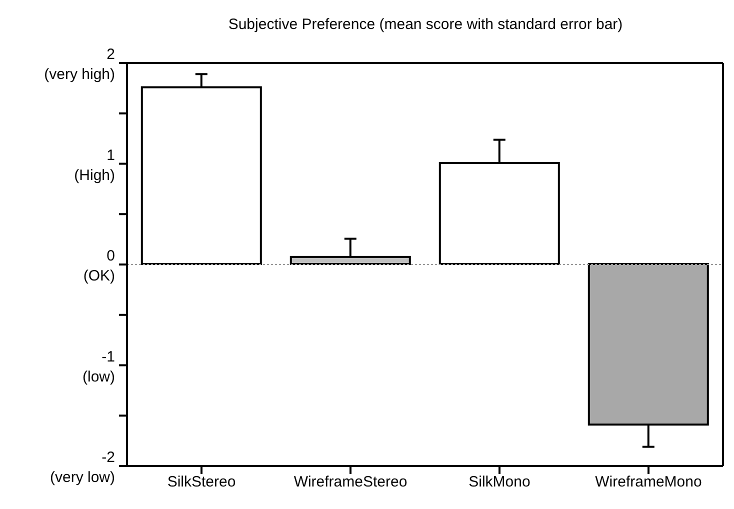 The height and width of the screenshot is (509, 734). Describe the element at coordinates (499, 482) in the screenshot. I see `x-tick-label: SilkMono` at that location.